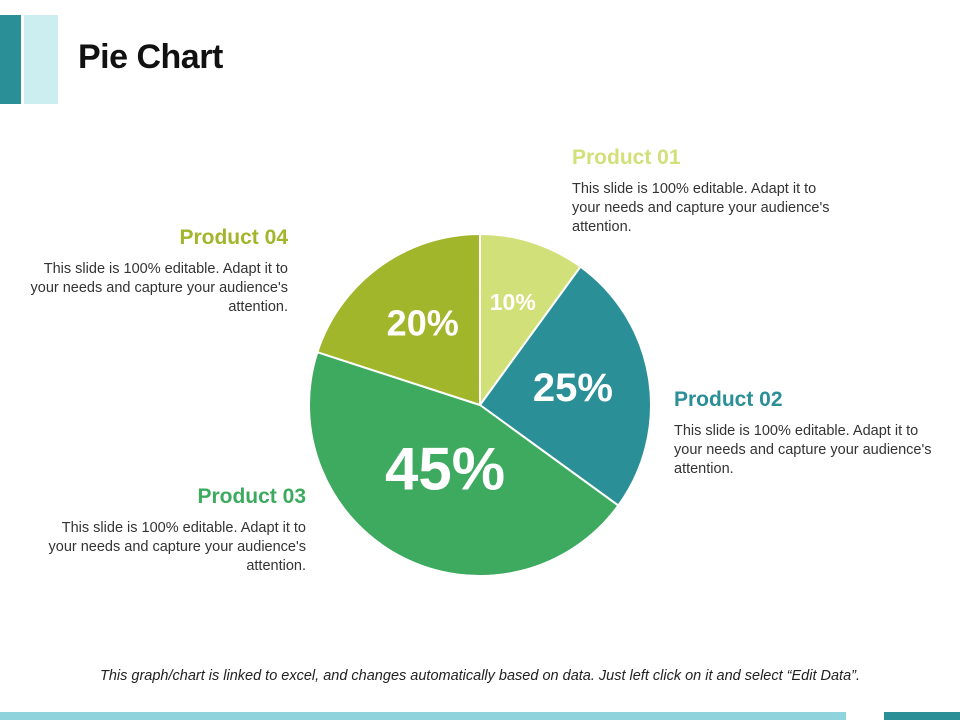 Image resolution: width=960 pixels, height=720 pixels. Describe the element at coordinates (233, 237) in the screenshot. I see `product-04-heading: Product 04` at that location.